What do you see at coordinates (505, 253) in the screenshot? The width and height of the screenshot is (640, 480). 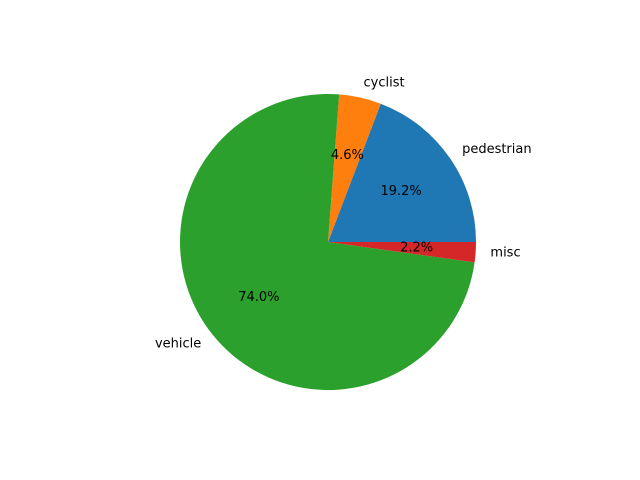 I see `slice-label-misc: misc` at bounding box center [505, 253].